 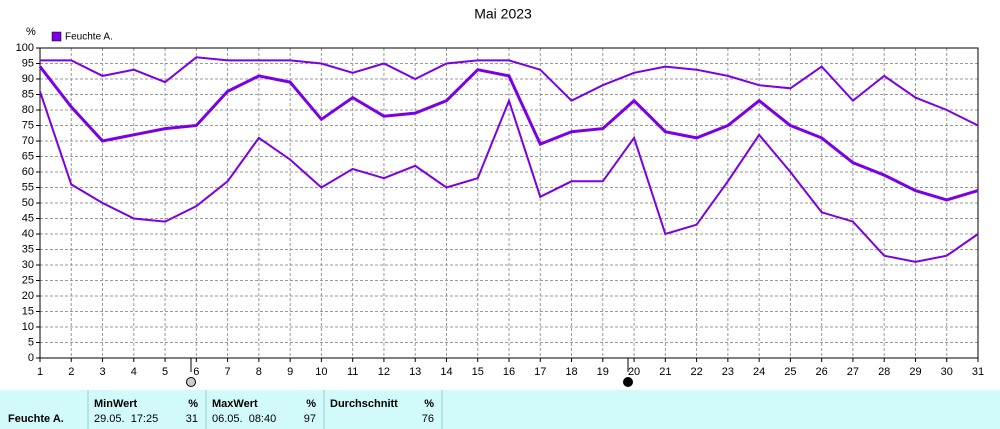 I want to click on x-tick-label: 19, so click(x=603, y=372).